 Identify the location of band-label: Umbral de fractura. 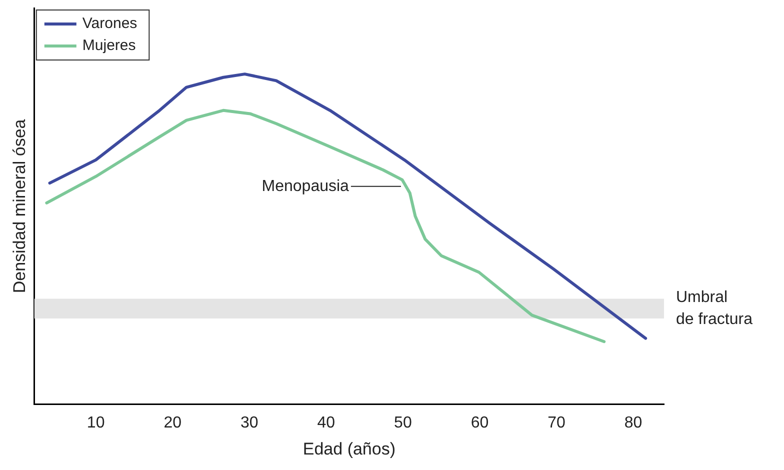
(714, 308).